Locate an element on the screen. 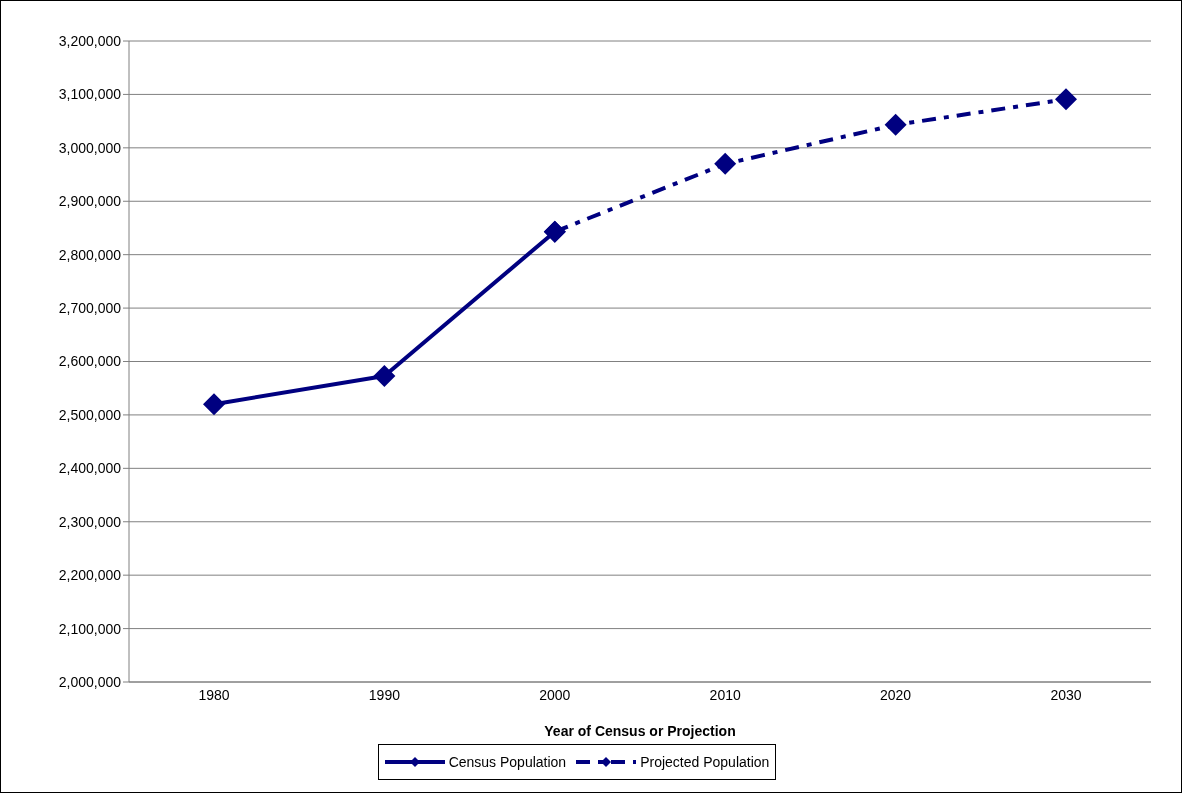 The width and height of the screenshot is (1182, 793). legend-label: Projected Population is located at coordinates (704, 762).